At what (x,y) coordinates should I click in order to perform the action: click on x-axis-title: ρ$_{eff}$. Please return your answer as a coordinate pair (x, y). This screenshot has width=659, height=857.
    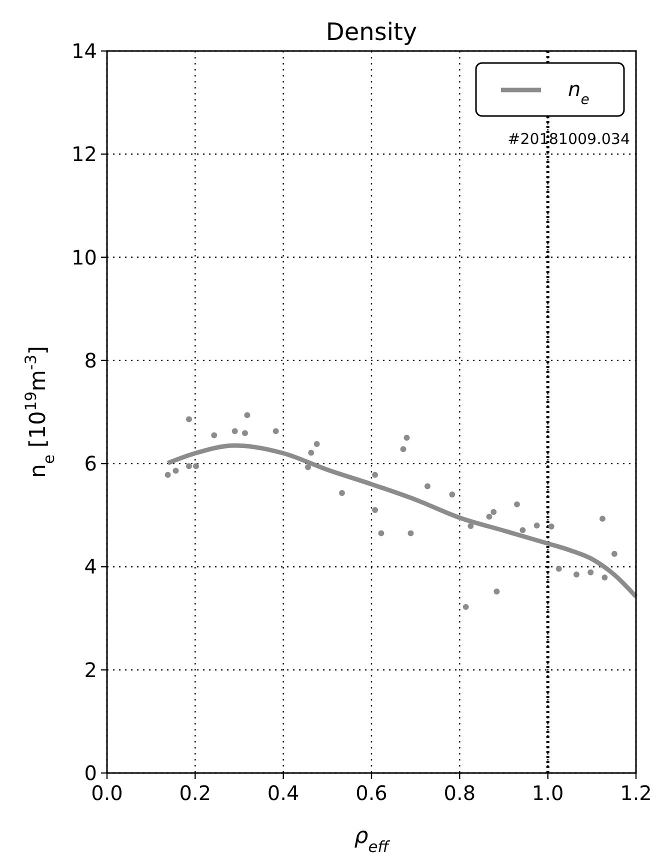
    Looking at the image, I should click on (372, 840).